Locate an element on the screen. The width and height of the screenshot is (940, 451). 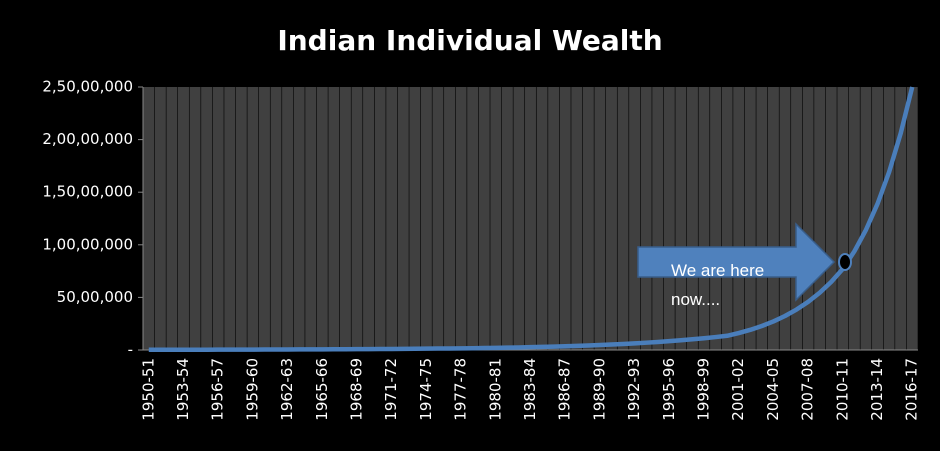
x-tick-label: 2013-14 is located at coordinates (877, 389).